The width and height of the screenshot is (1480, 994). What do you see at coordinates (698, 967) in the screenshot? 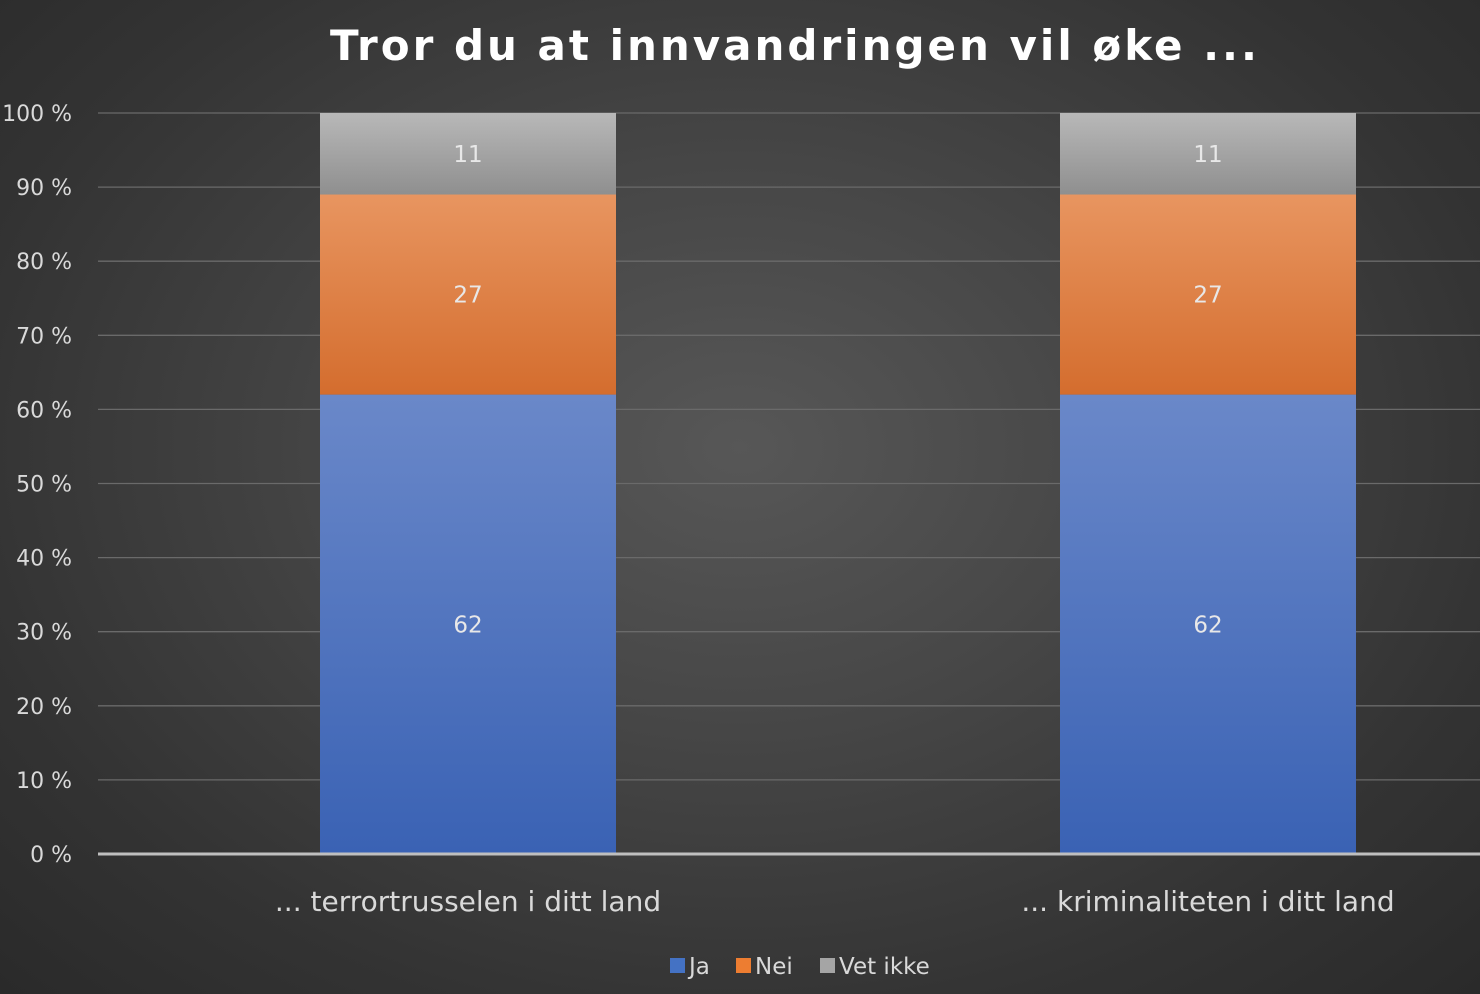
I see `legend-label: Ja` at bounding box center [698, 967].